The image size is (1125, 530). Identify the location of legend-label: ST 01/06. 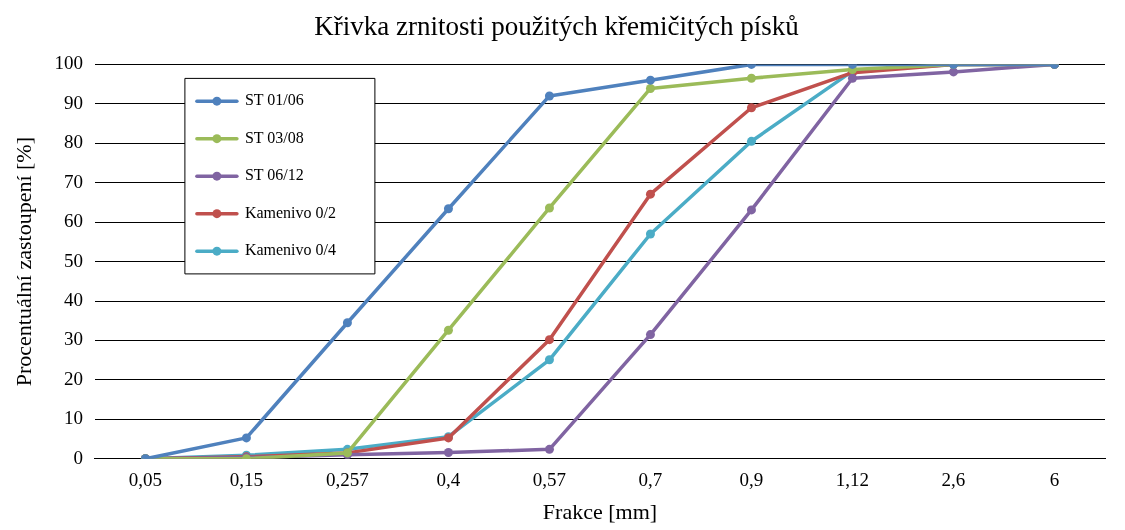
(274, 100).